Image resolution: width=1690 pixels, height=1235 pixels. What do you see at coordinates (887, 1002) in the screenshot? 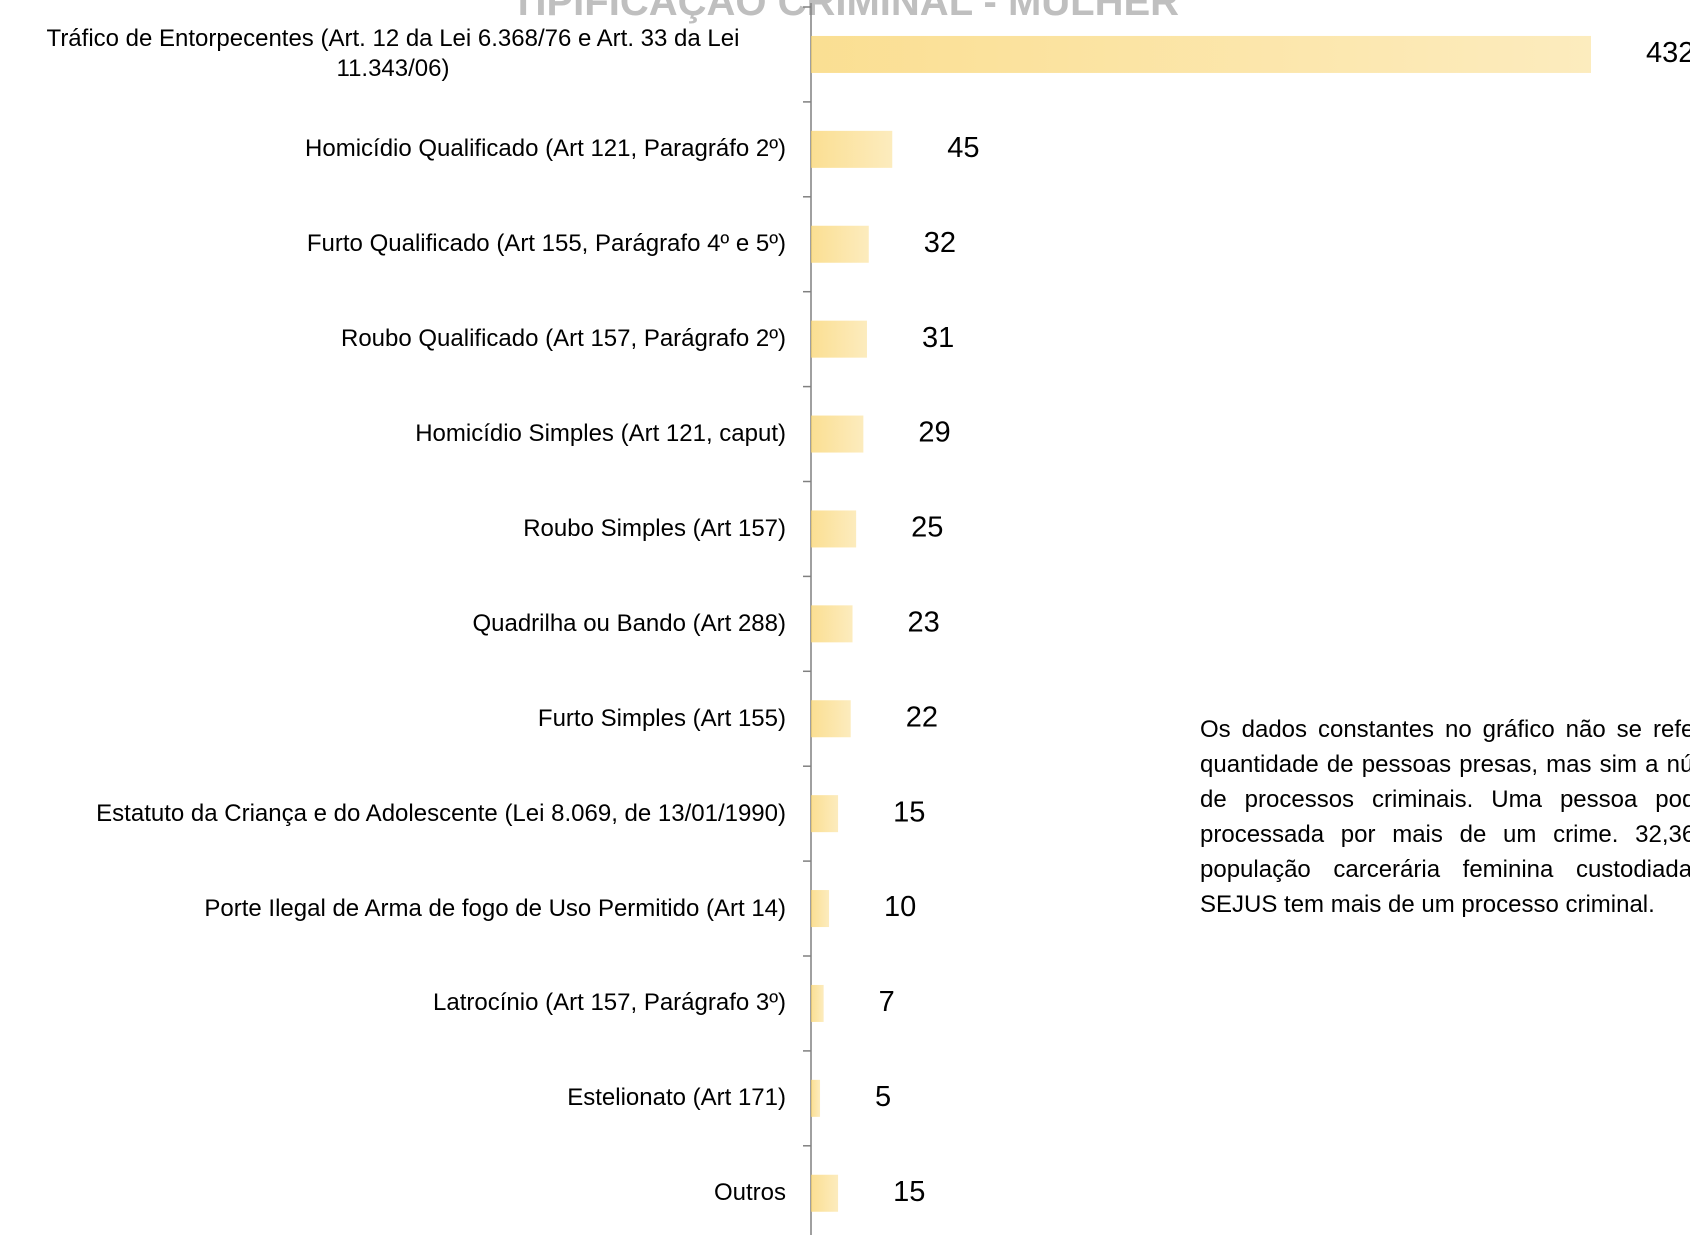
I see `data-label: 7` at bounding box center [887, 1002].